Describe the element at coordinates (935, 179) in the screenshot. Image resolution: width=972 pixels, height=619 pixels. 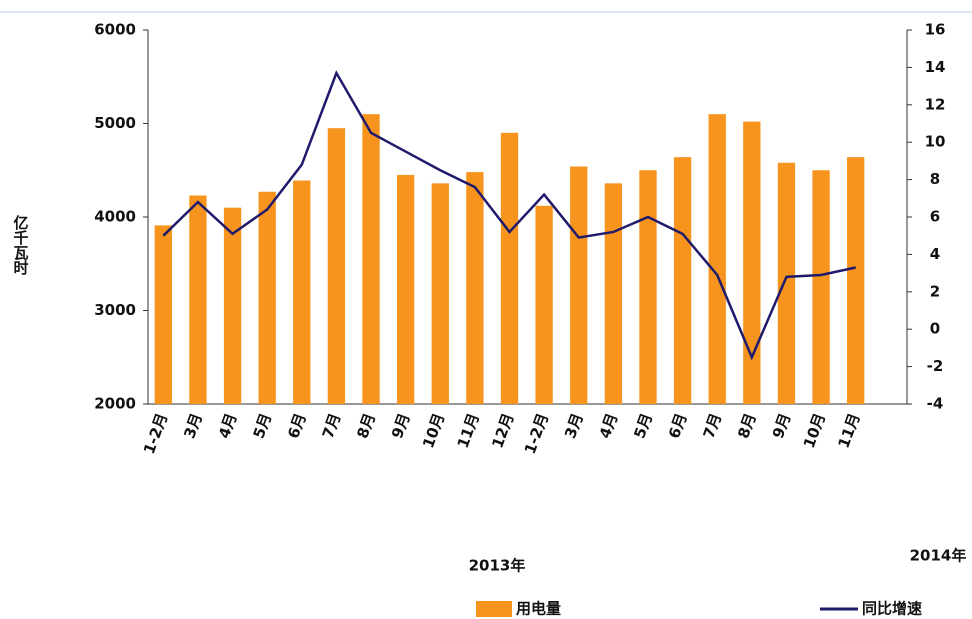
I see `y2-tick-label: 8` at that location.